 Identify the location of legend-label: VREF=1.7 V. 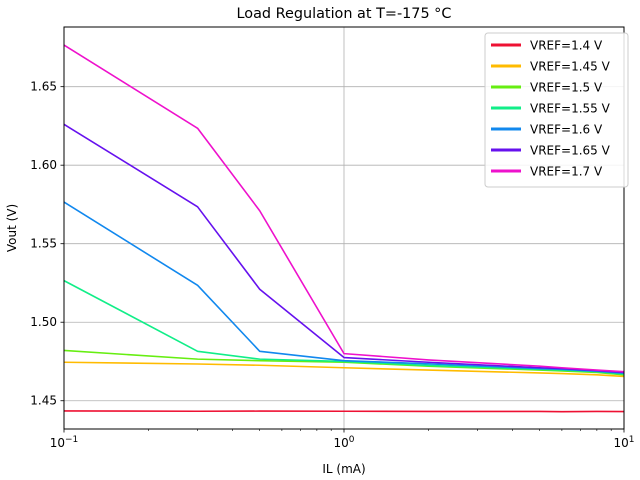
(566, 172).